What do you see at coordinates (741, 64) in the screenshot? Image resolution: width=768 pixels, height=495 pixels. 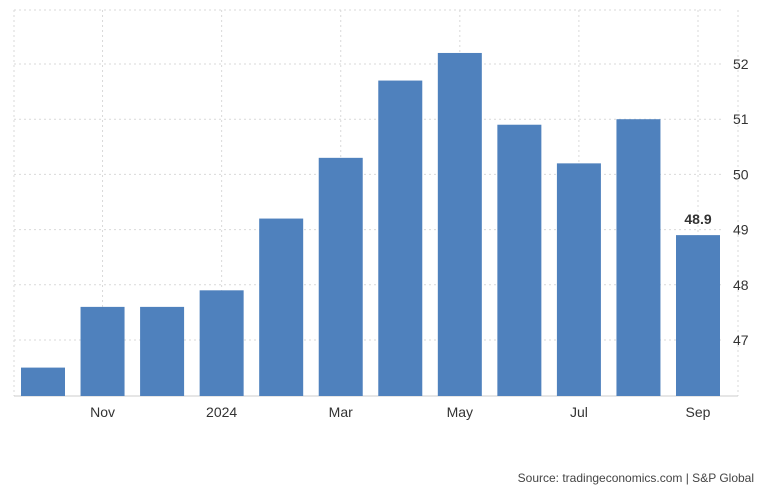 I see `y-tick-label: 52` at bounding box center [741, 64].